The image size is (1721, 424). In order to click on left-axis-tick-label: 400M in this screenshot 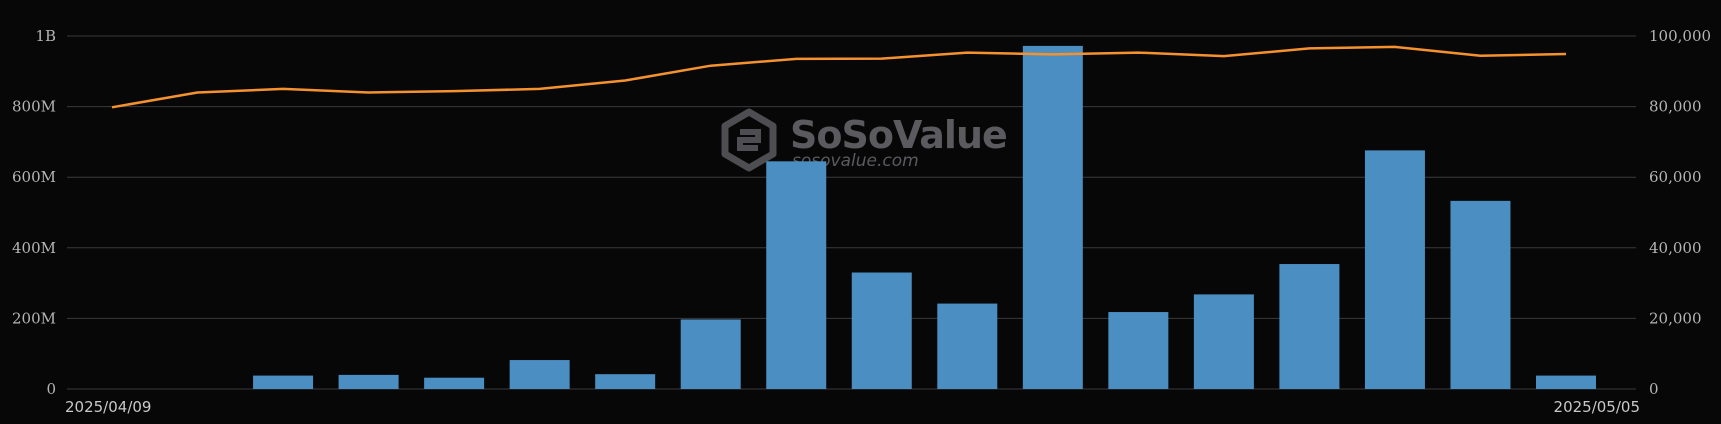, I will do `click(34, 248)`.